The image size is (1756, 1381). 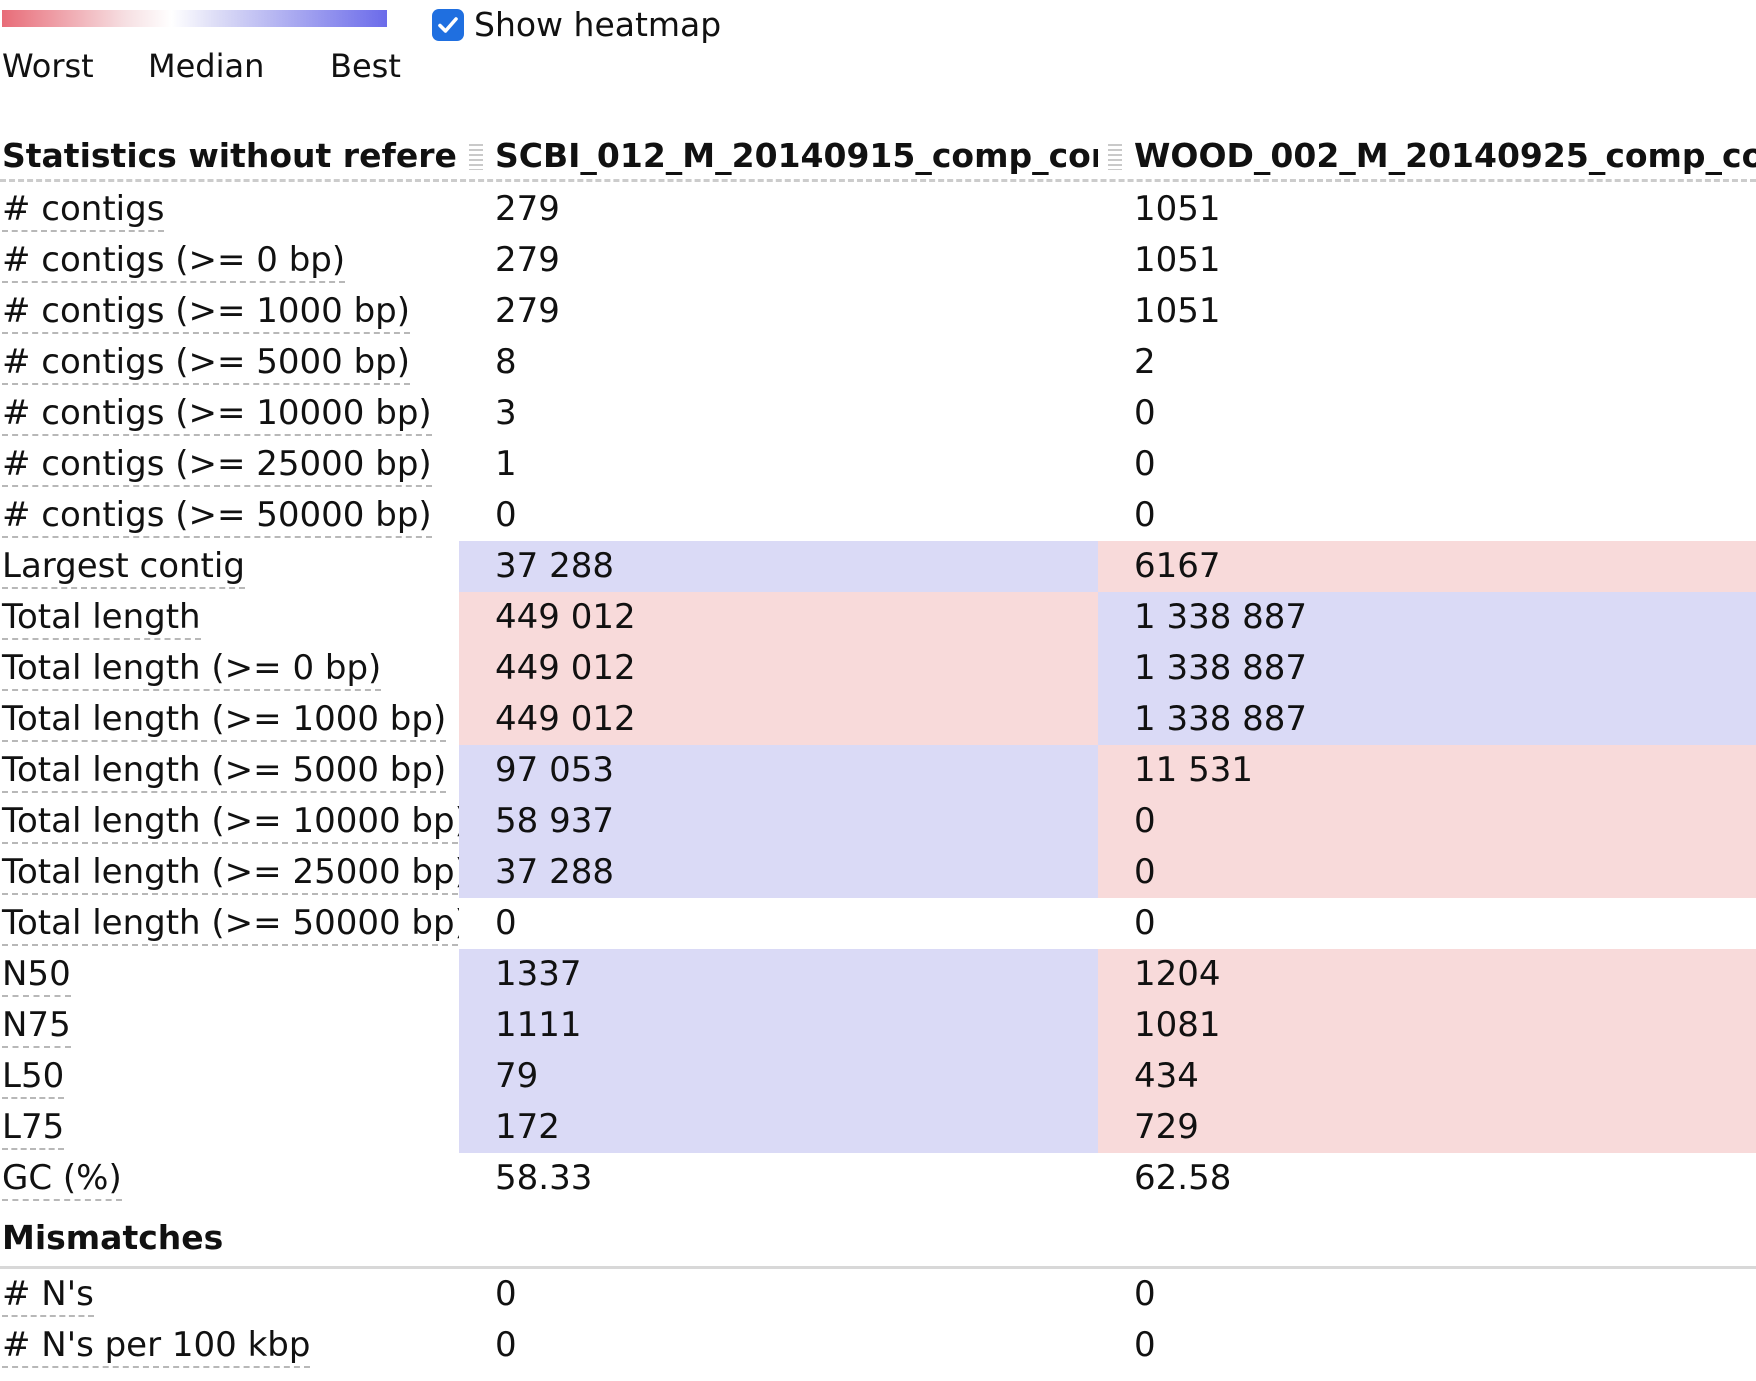 I want to click on table-row: Total length (>= 25000 bp) 37 288 0, so click(x=878, y=872).